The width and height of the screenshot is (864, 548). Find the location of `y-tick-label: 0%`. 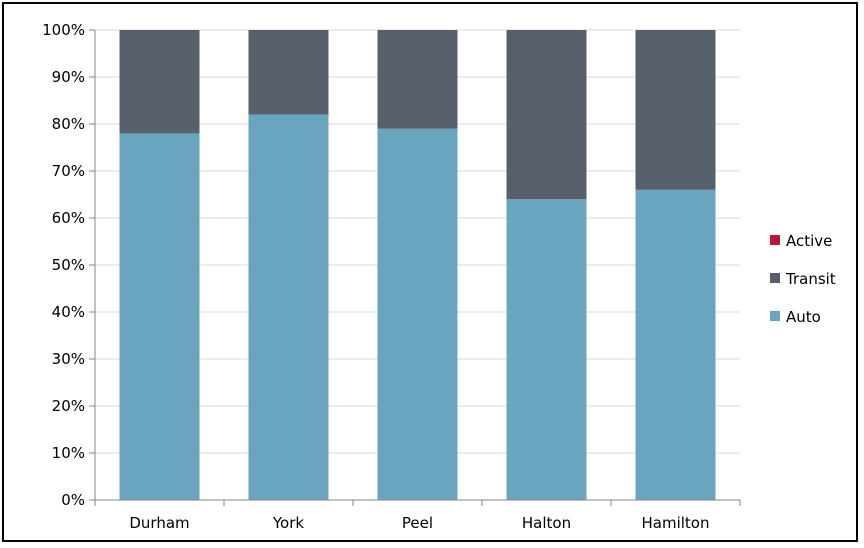

y-tick-label: 0% is located at coordinates (73, 500).